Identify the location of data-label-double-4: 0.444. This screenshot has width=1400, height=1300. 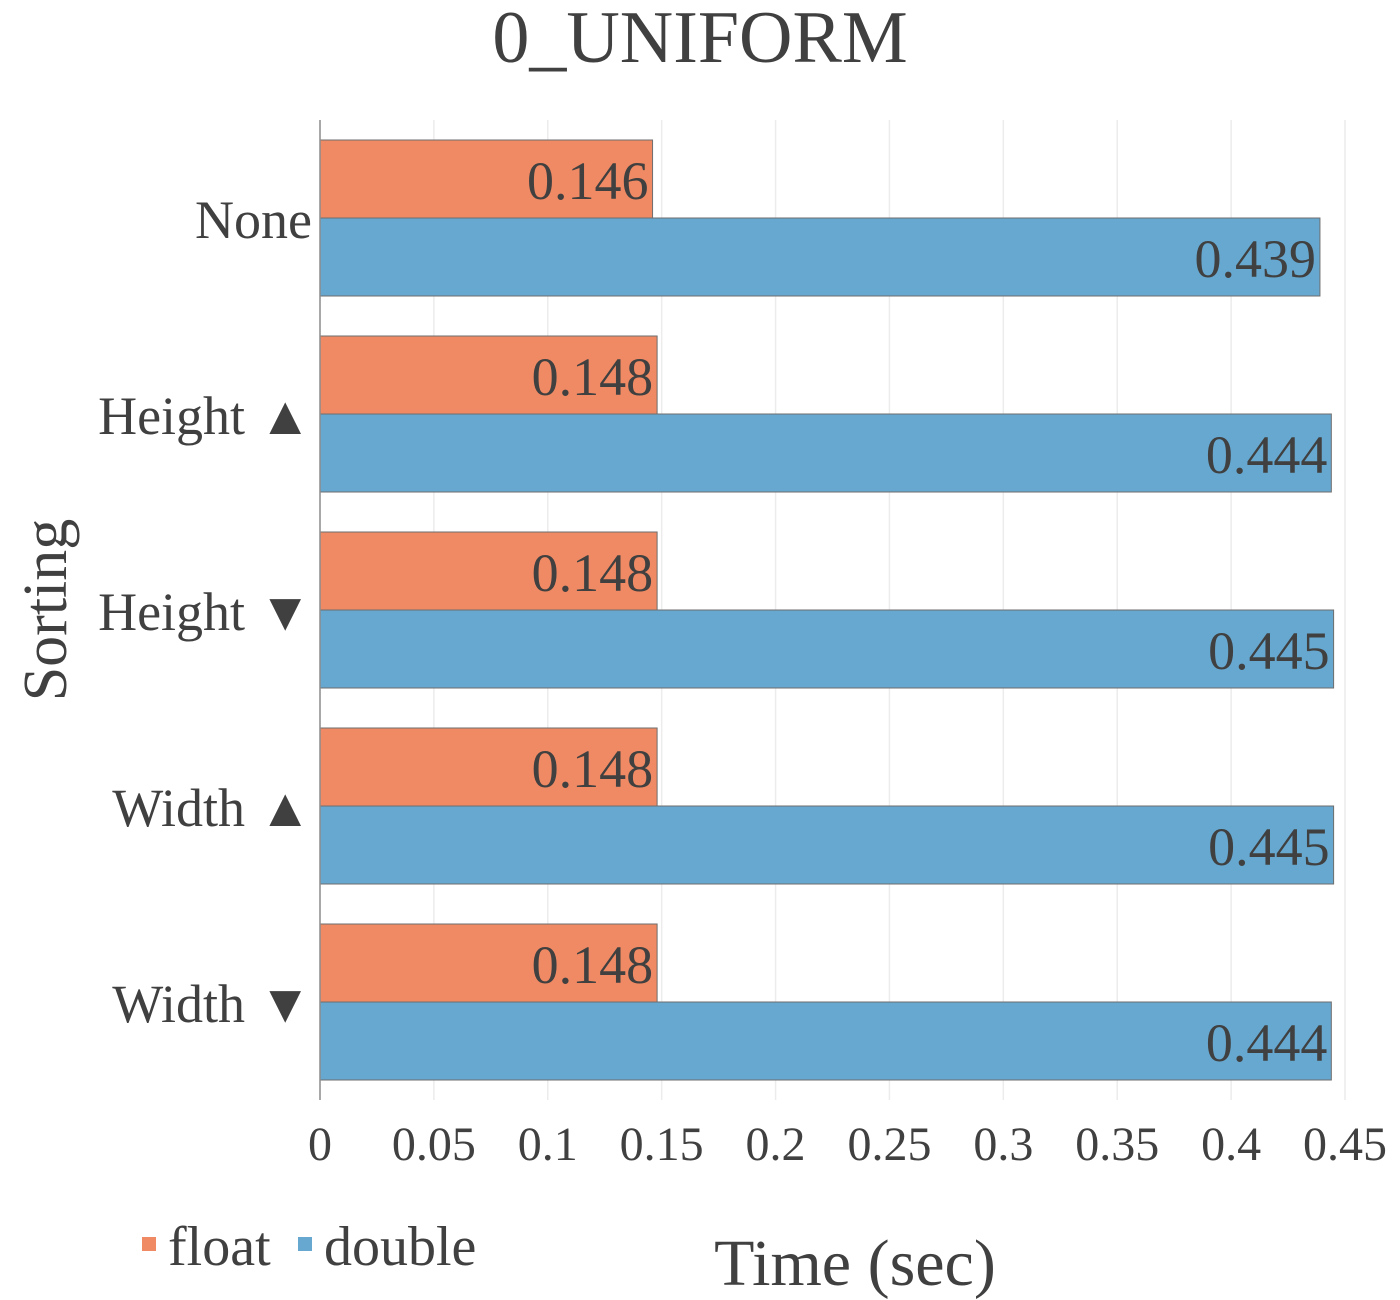
(1267, 1043).